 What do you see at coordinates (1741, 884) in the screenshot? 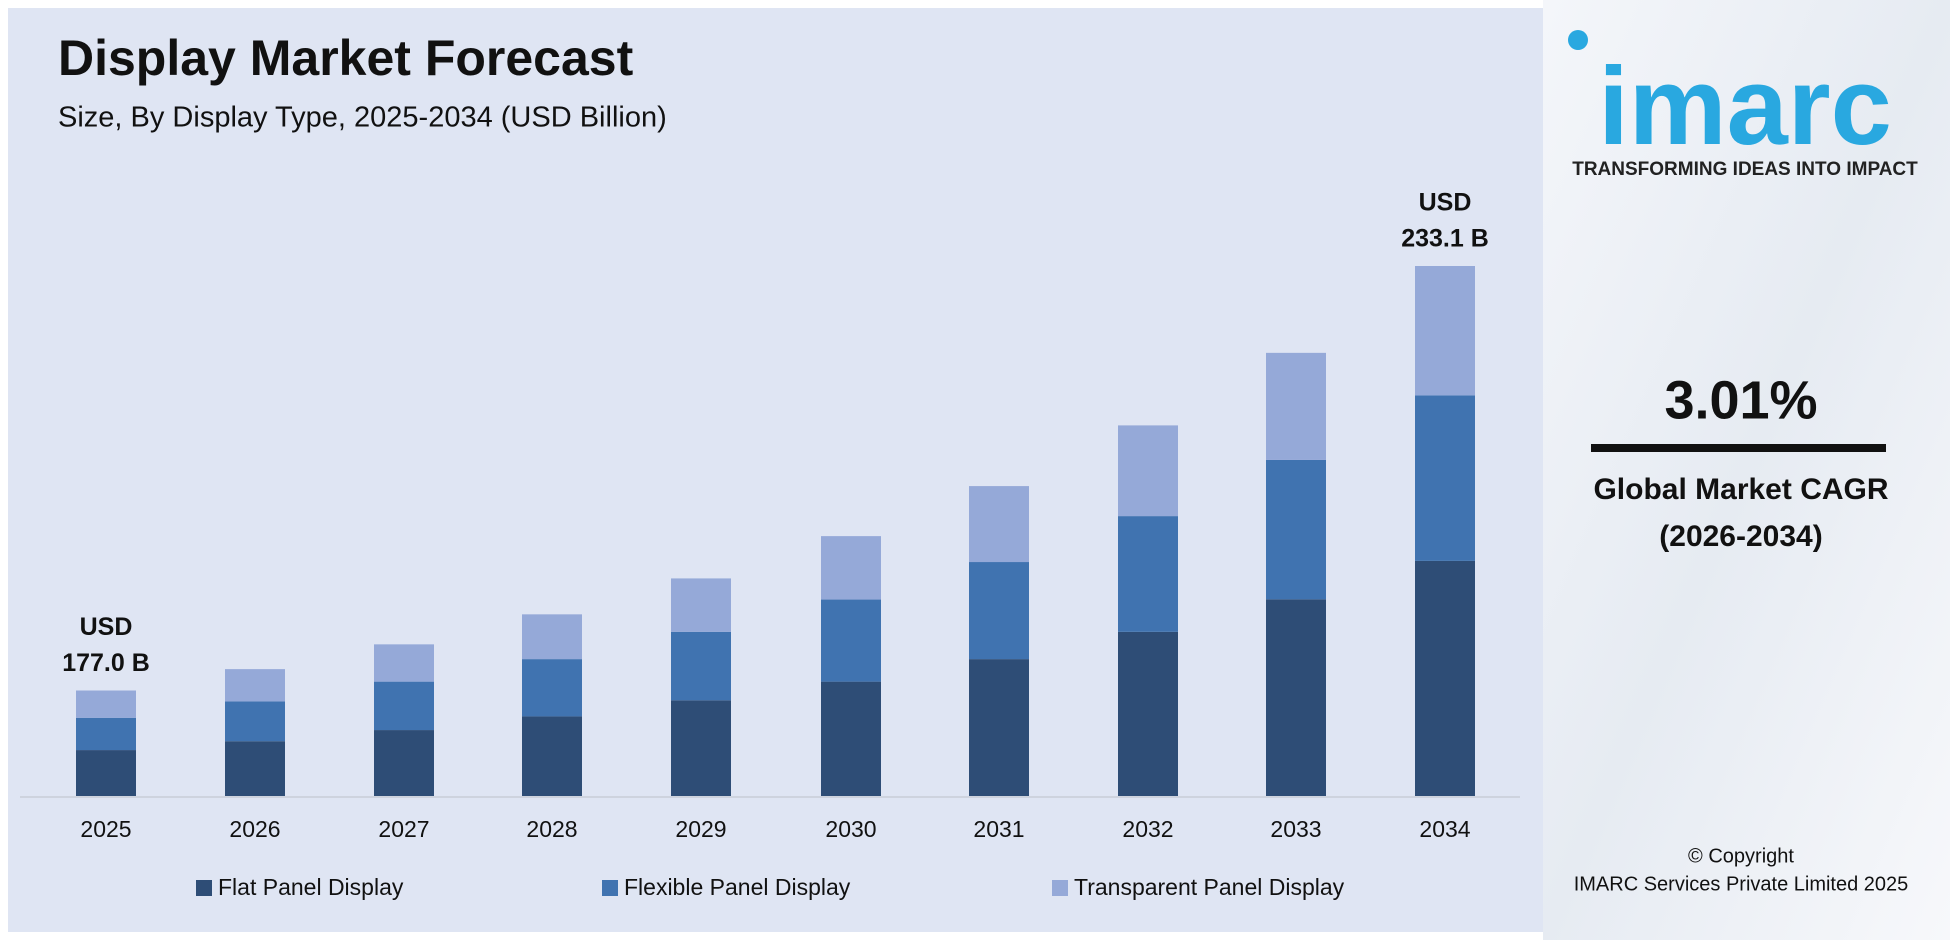
I see `copyright-owner: IMARC Services Private Limited 2025` at bounding box center [1741, 884].